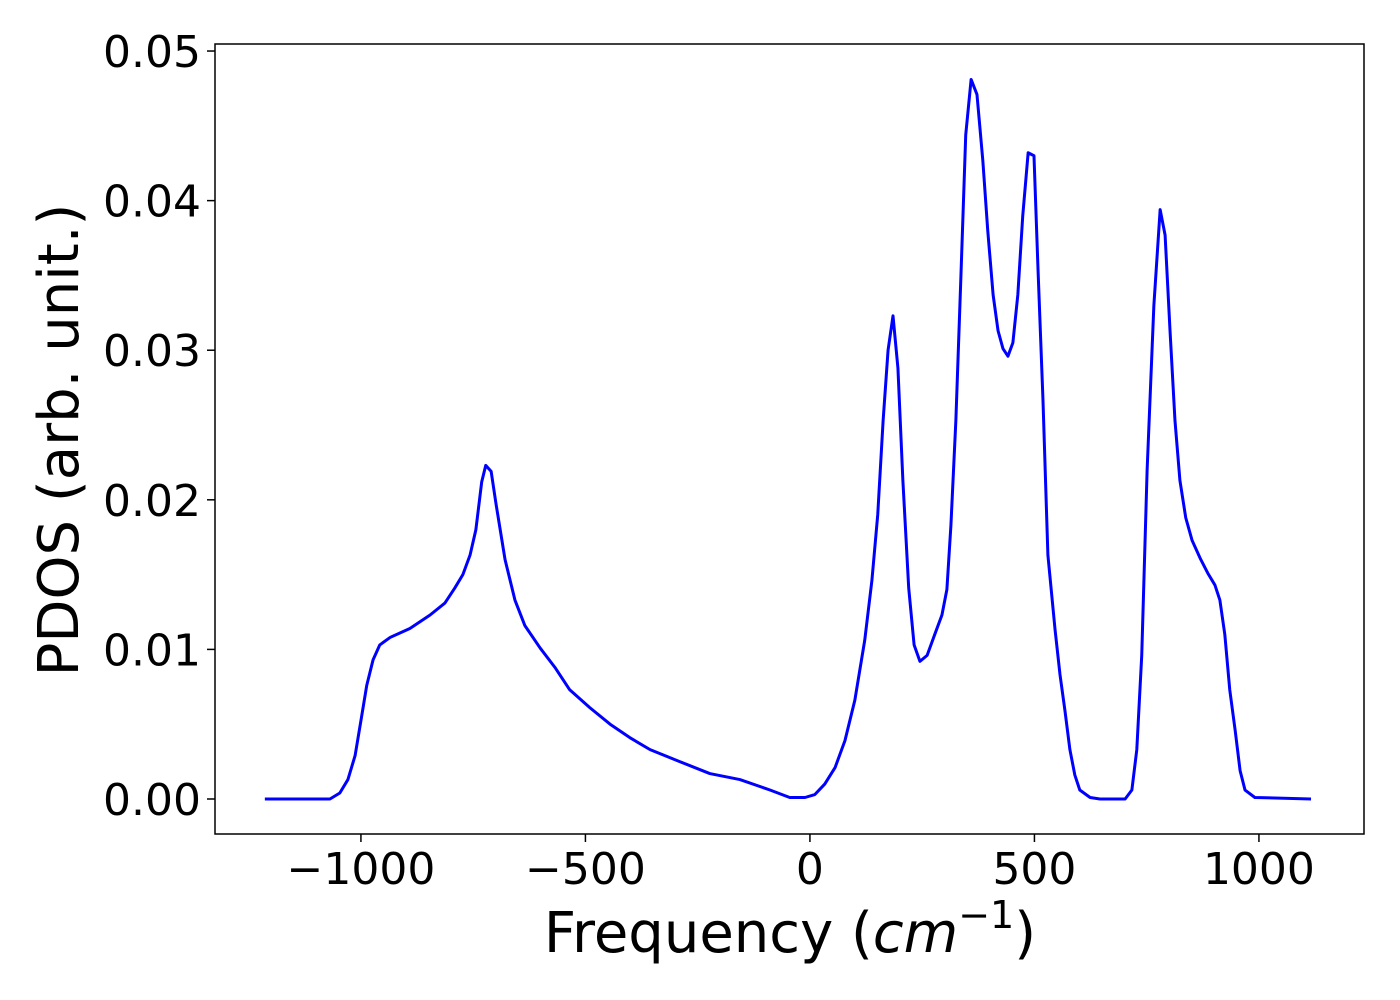  Describe the element at coordinates (810, 869) in the screenshot. I see `x-tick-label: 0` at that location.